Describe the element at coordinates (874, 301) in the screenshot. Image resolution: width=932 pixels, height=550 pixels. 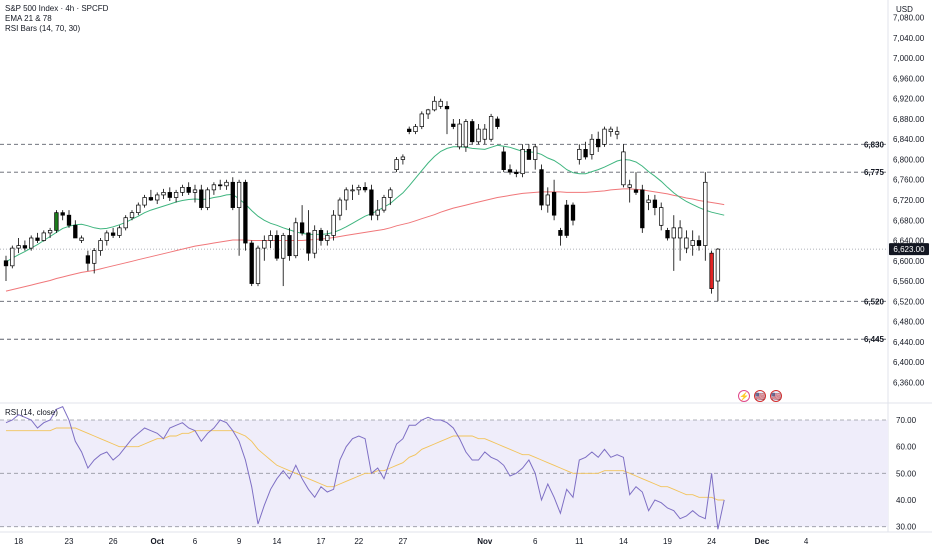
I see `level-label: 6,520` at that location.